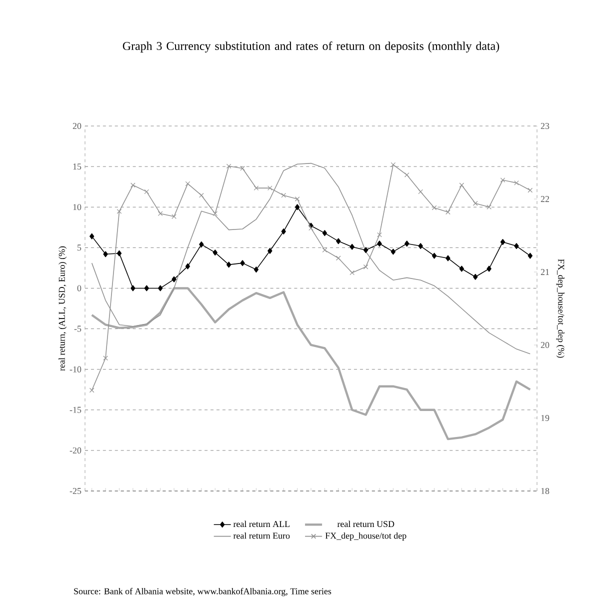 This screenshot has height=614, width=602. Describe the element at coordinates (77, 207) in the screenshot. I see `y-tick-label: 10` at that location.